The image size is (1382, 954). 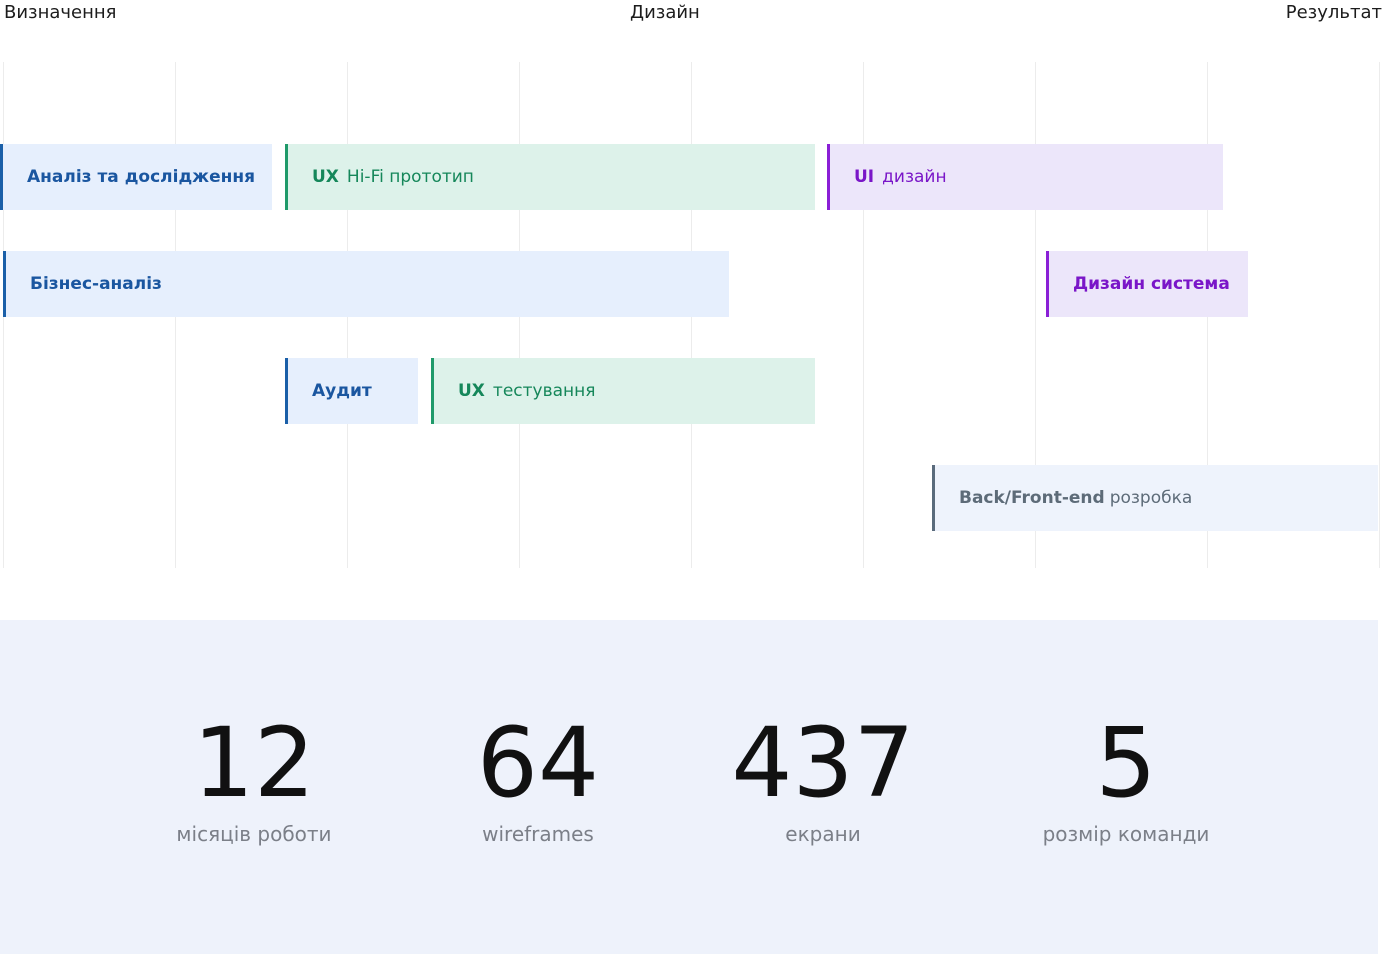 What do you see at coordinates (342, 391) in the screenshot?
I see `task-title: Аудит` at bounding box center [342, 391].